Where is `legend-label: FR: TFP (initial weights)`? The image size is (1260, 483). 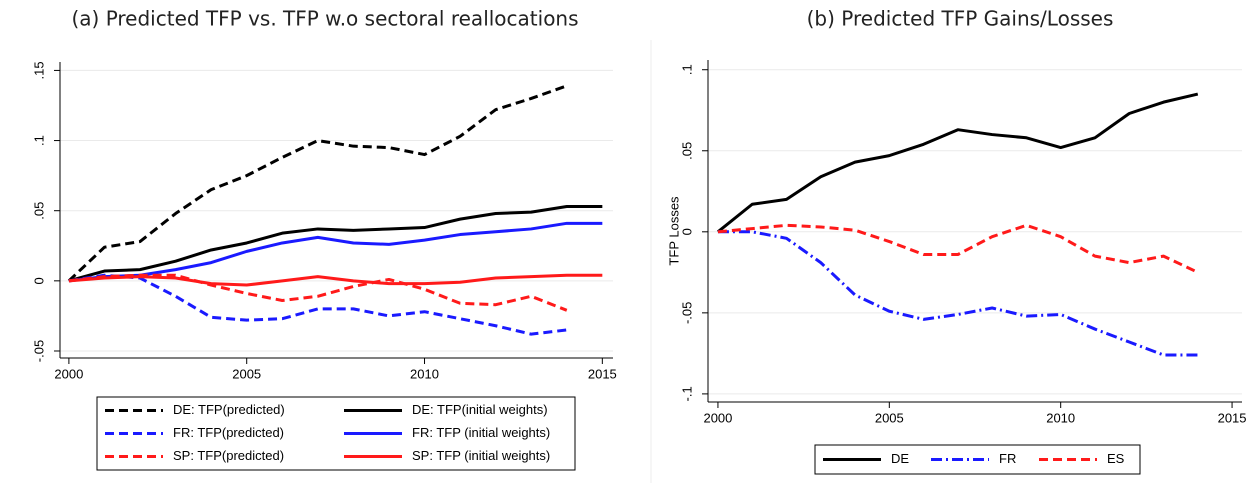
legend-label: FR: TFP (initial weights) is located at coordinates (481, 432).